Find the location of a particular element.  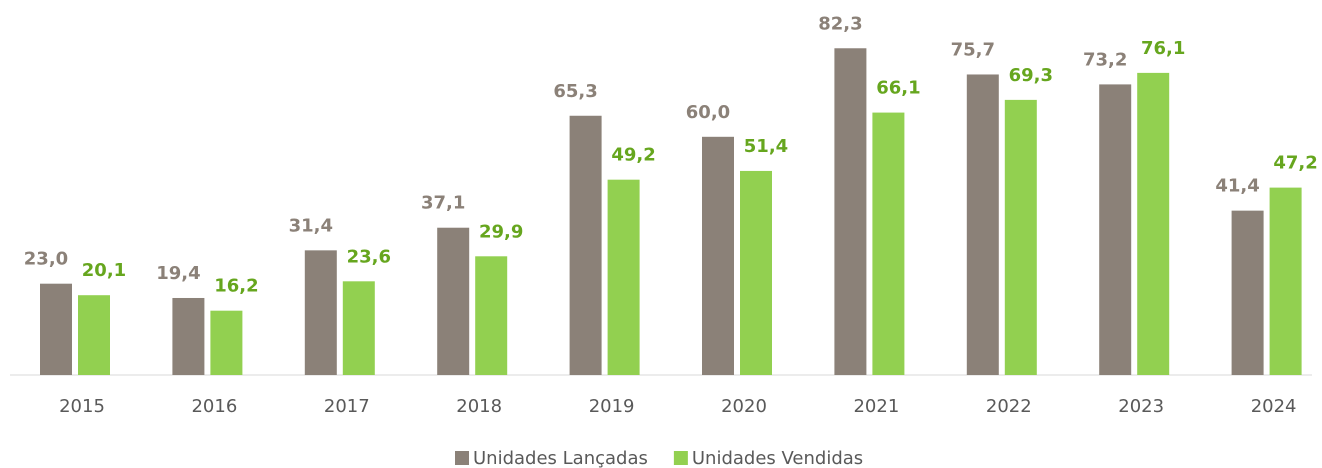

data-label: 23,6 is located at coordinates (369, 256).